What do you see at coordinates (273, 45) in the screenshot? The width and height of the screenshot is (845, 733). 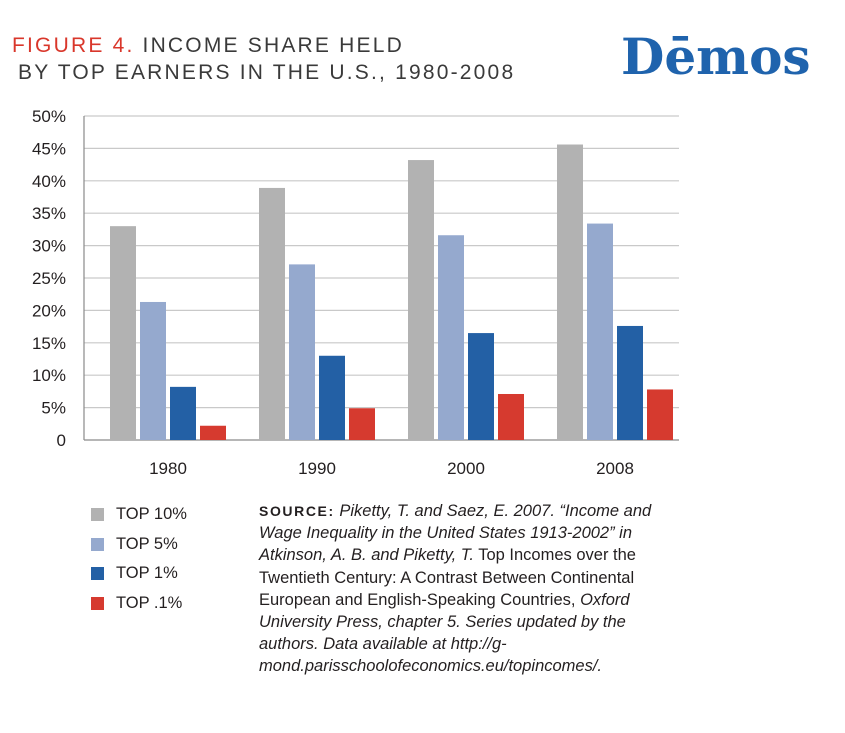 I see `title-line-1: INCOME SHARE HELD` at bounding box center [273, 45].